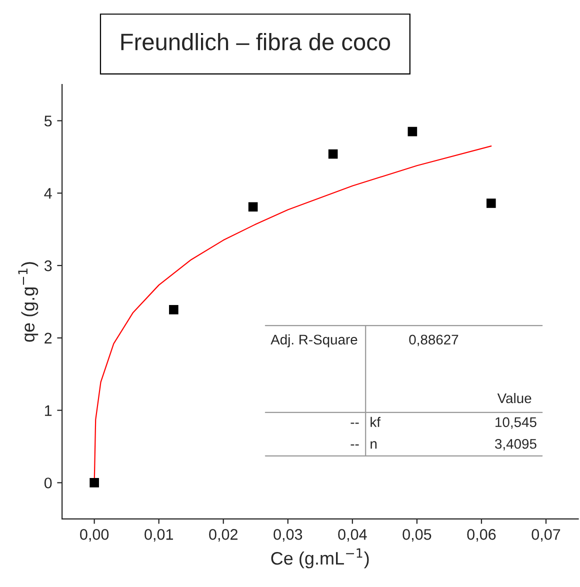  What do you see at coordinates (546, 535) in the screenshot?
I see `x-tick-label: 0,07` at bounding box center [546, 535].